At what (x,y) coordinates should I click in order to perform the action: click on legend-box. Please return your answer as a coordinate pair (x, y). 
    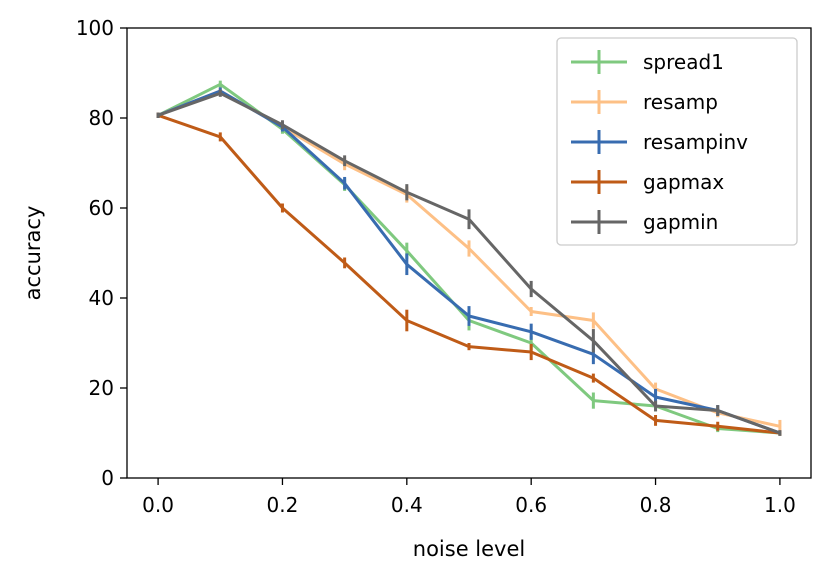
    Looking at the image, I should click on (677, 141).